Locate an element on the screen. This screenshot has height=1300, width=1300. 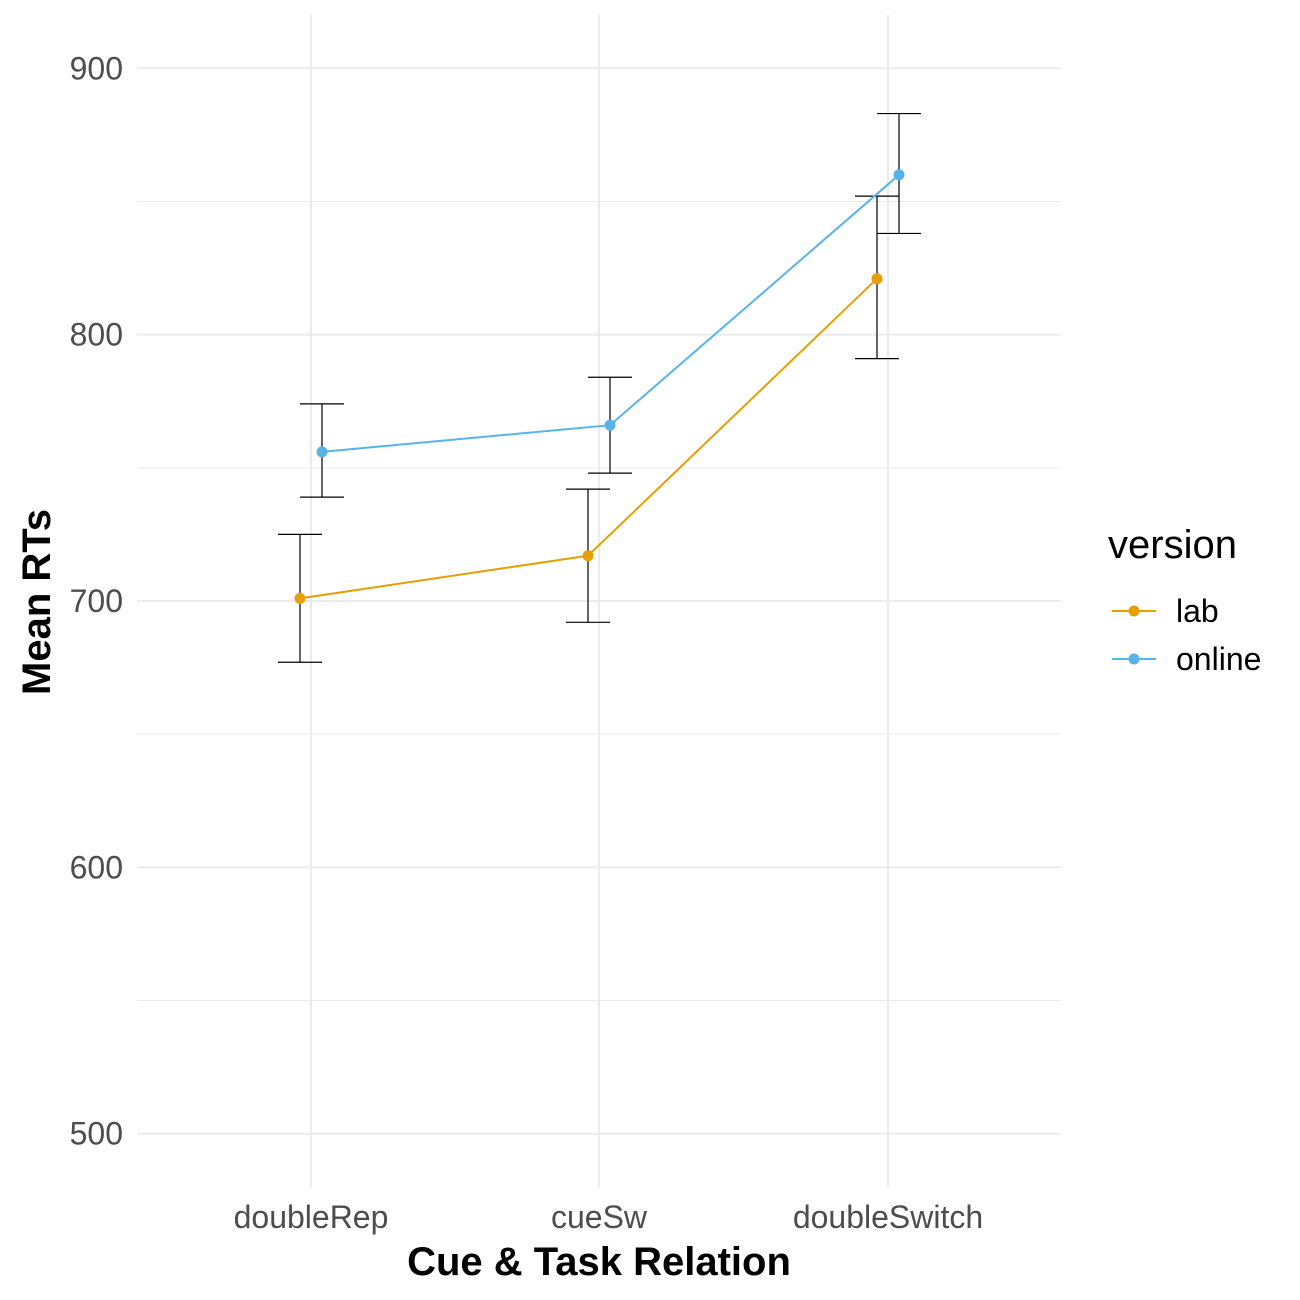
x-tick-label: doubleSwitch is located at coordinates (888, 1217).